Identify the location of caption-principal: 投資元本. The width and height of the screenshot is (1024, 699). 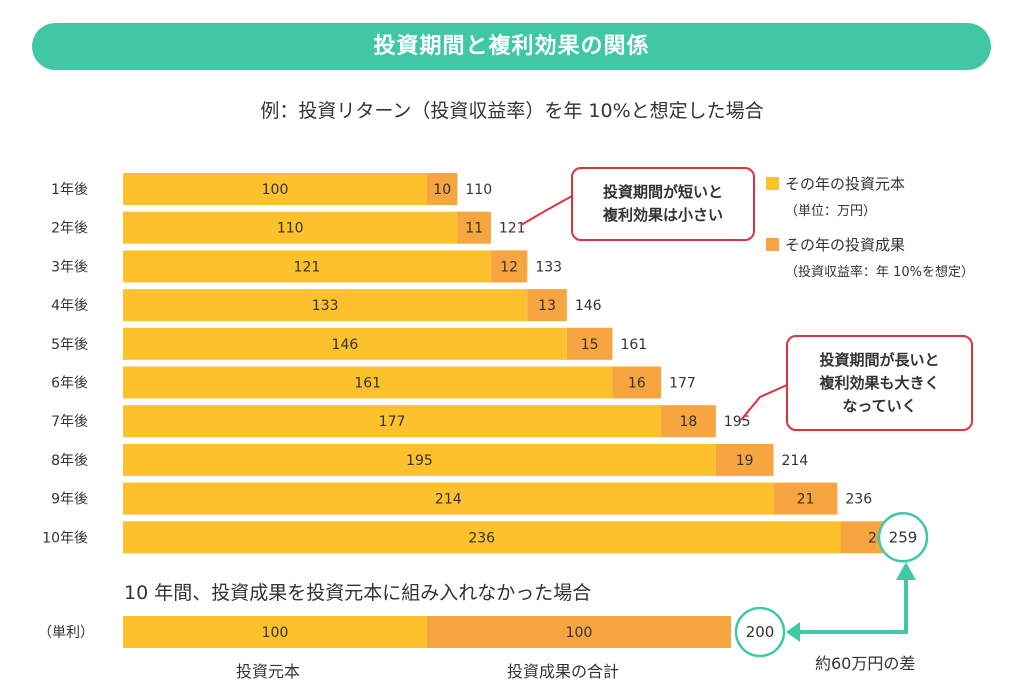
(268, 671).